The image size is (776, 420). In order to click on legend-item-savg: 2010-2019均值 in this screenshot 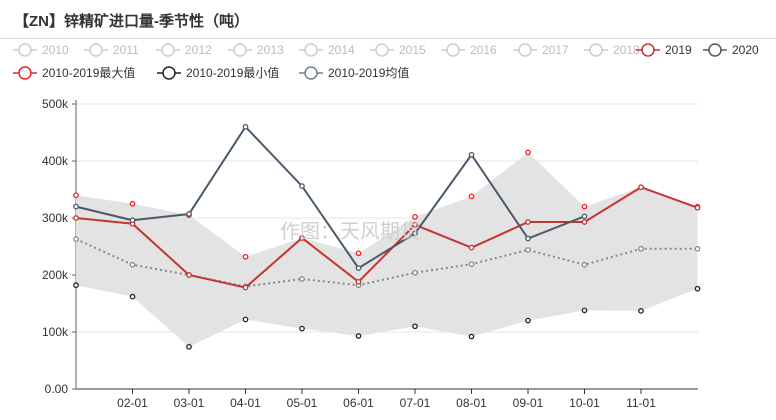, I will do `click(354, 72)`.